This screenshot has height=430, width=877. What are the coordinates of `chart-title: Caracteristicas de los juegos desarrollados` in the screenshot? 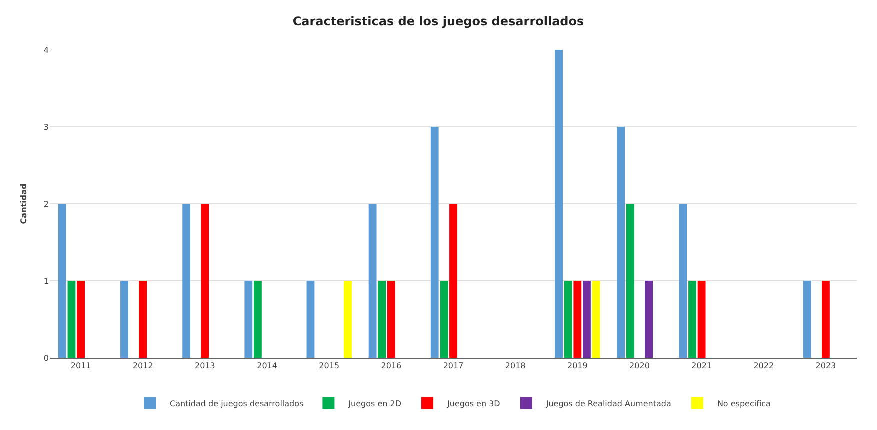 It's located at (438, 21).